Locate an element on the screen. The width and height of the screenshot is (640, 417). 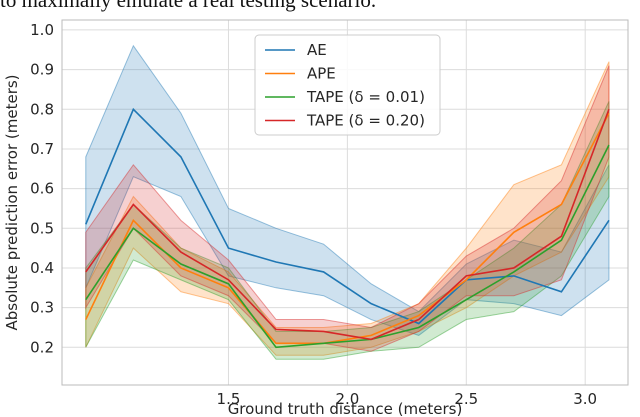
legend-label: APE is located at coordinates (321, 74).